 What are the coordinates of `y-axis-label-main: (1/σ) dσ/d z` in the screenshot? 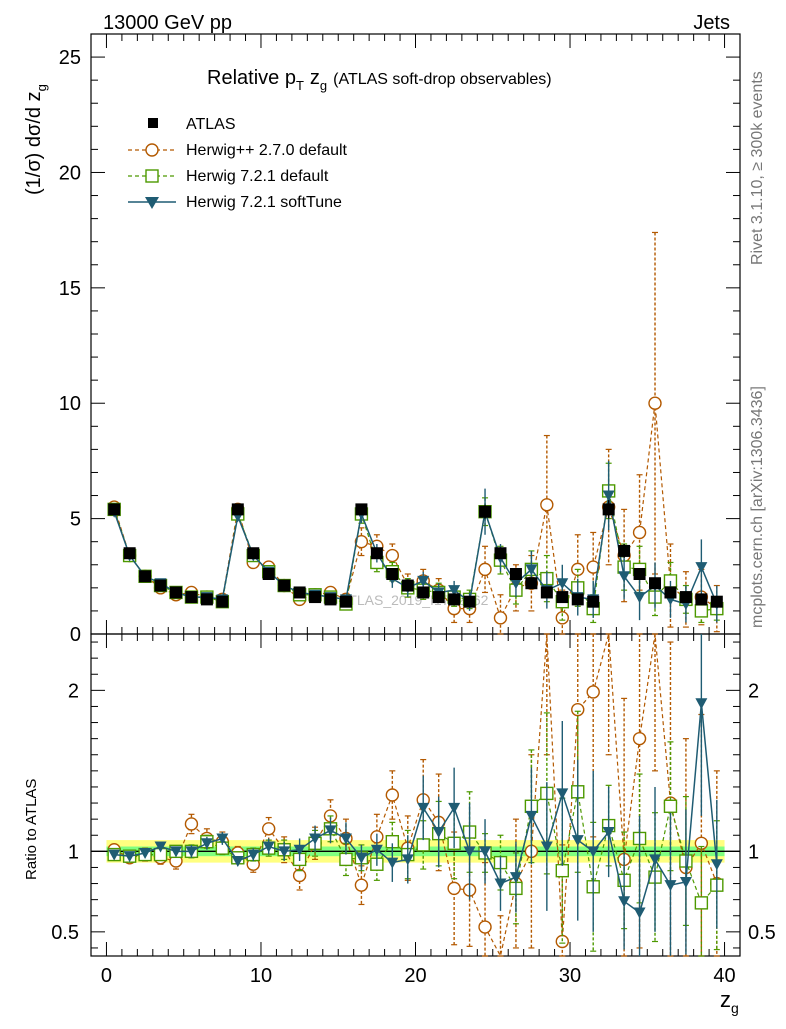 It's located at (34, 143).